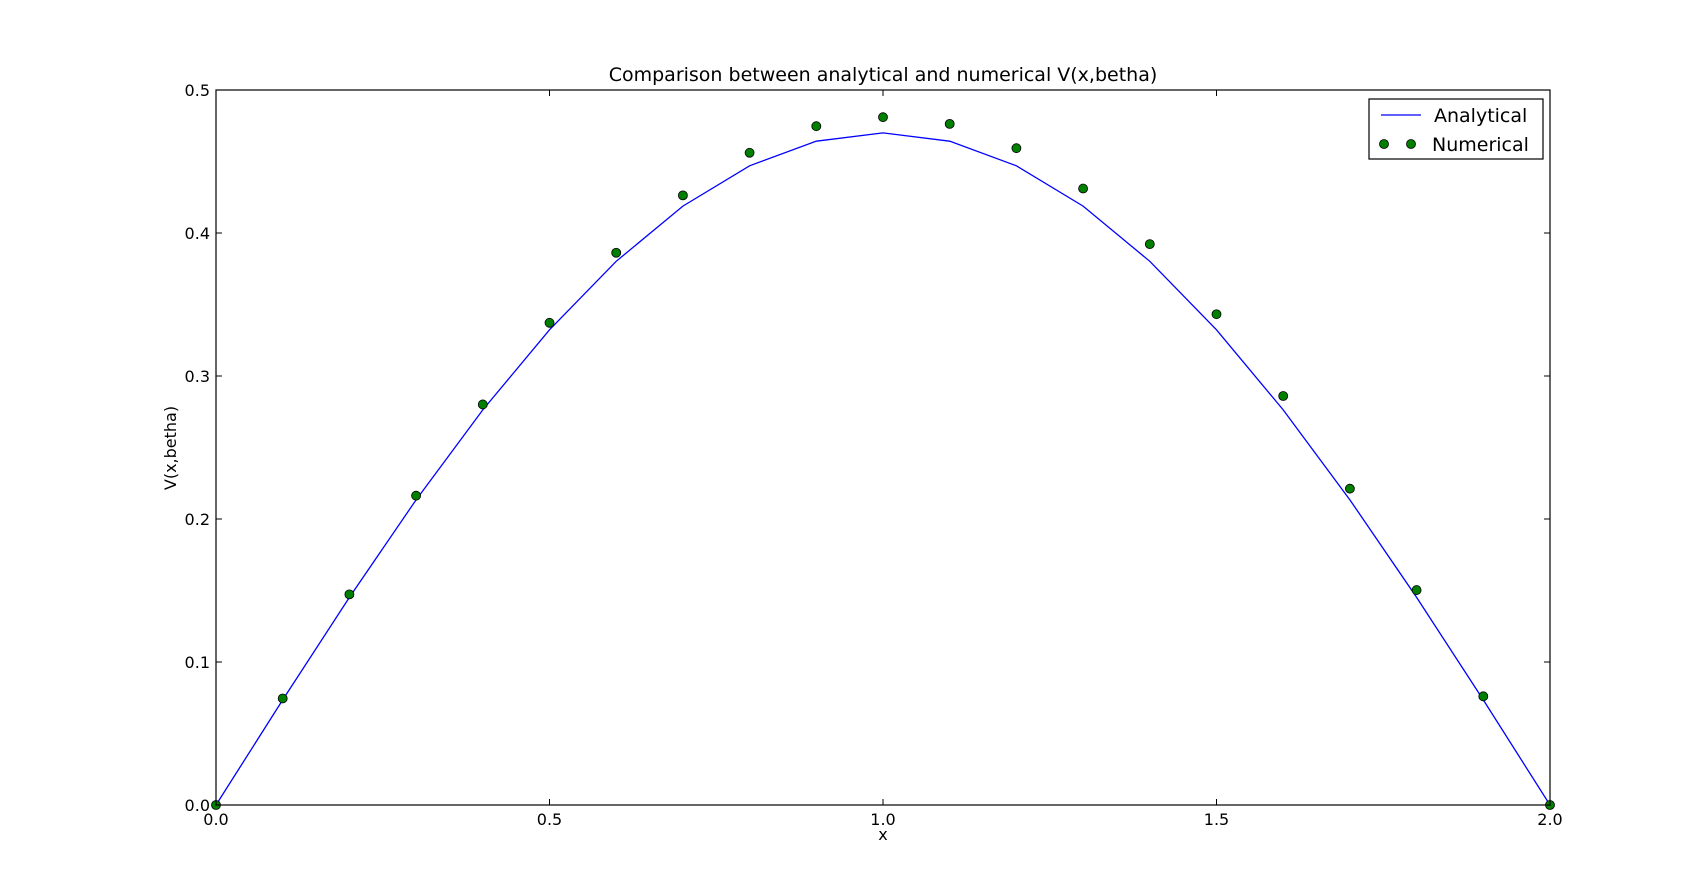 The height and width of the screenshot is (887, 1707). What do you see at coordinates (197, 376) in the screenshot?
I see `y-tick-label-3: 0.3` at bounding box center [197, 376].